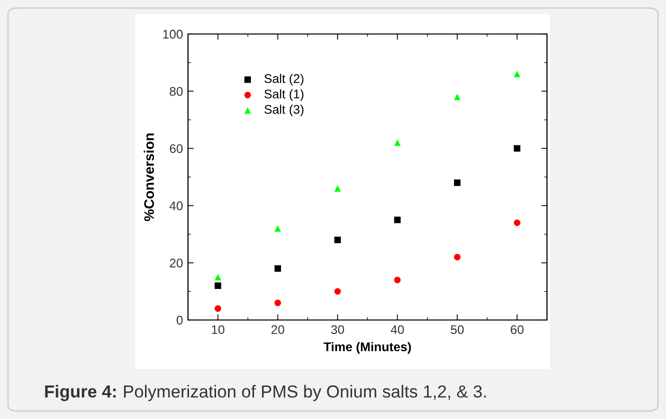 The width and height of the screenshot is (666, 419). I want to click on x-axis-title: Time (Minutes), so click(367, 348).